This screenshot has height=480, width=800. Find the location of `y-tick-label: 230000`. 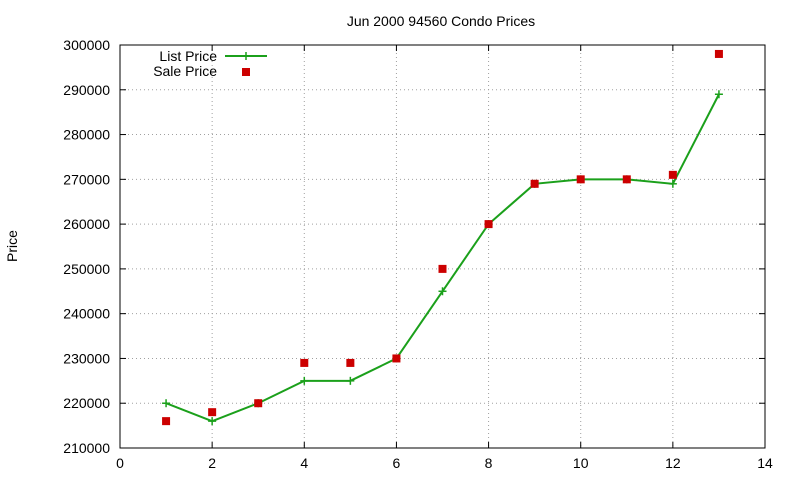

y-tick-label: 230000 is located at coordinates (86, 358).